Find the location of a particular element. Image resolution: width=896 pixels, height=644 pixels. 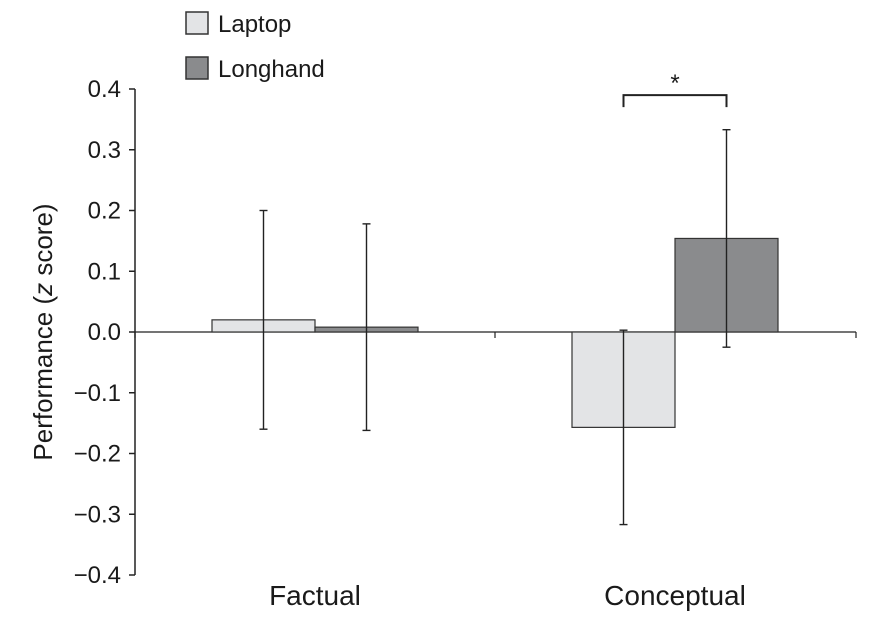

significance-bracket is located at coordinates (675, 101).